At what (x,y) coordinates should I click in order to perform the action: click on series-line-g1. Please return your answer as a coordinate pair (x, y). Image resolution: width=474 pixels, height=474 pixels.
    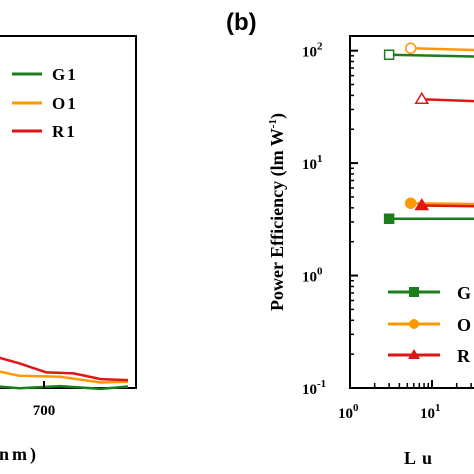
    Looking at the image, I should click on (64, 387).